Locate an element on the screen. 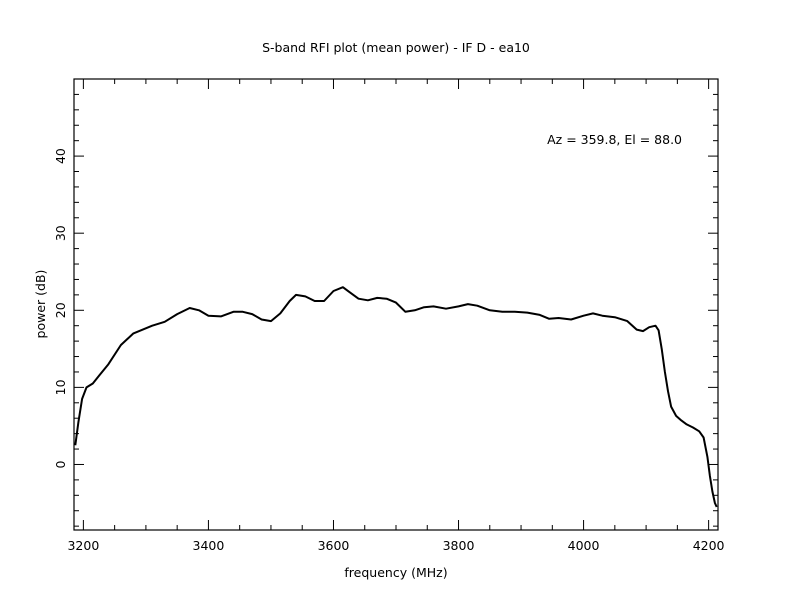 The height and width of the screenshot is (612, 792). x-tick-label: 3800 is located at coordinates (459, 545).